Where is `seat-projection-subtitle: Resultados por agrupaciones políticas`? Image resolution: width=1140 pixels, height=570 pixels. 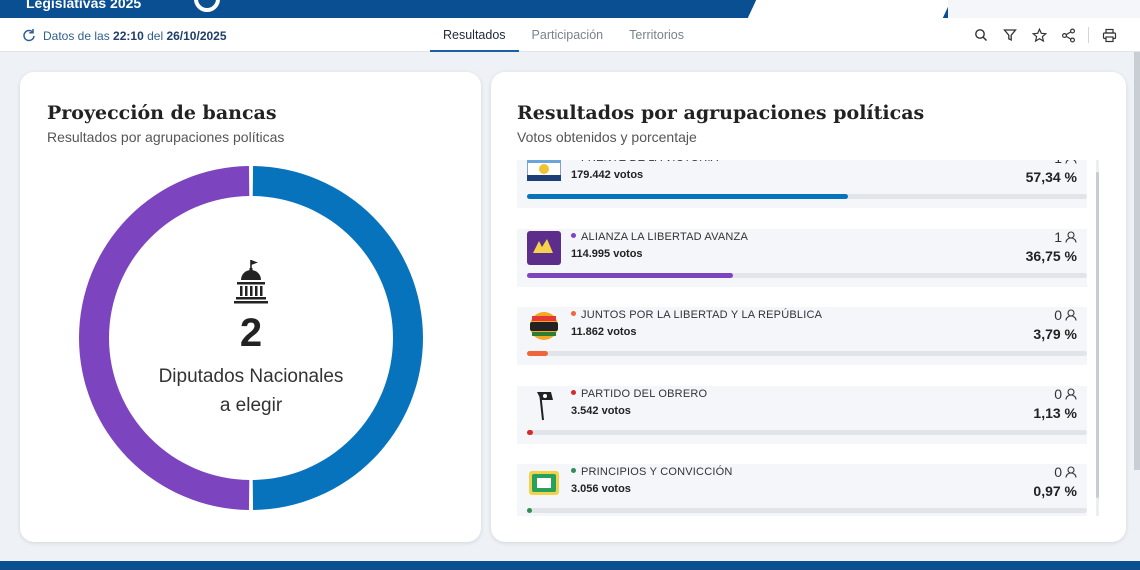
seat-projection-subtitle: Resultados por agrupaciones políticas is located at coordinates (166, 137).